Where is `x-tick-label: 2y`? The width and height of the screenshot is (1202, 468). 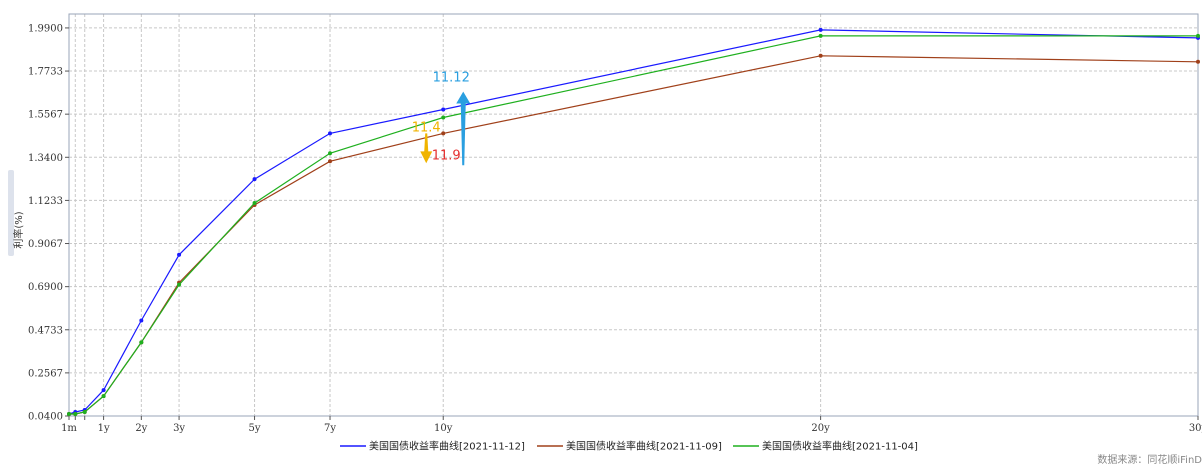
x-tick-label: 2y is located at coordinates (141, 428).